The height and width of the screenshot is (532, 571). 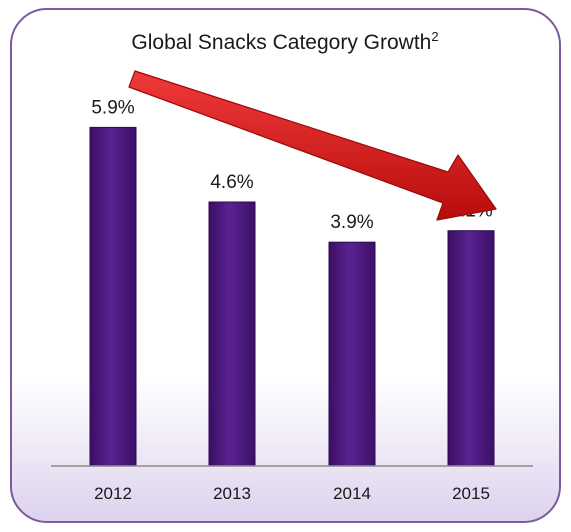 I want to click on chart-title-superscript: 2, so click(x=434, y=36).